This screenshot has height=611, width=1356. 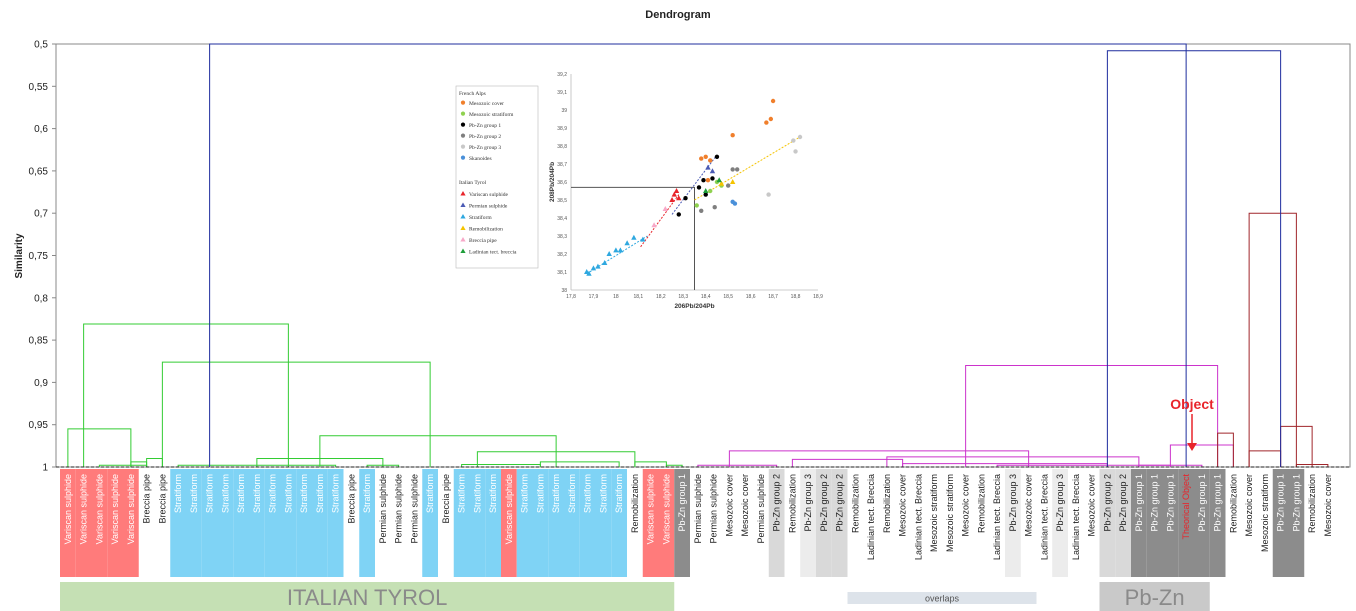 What do you see at coordinates (818, 297) in the screenshot?
I see `inset-x-tick: 18,9` at bounding box center [818, 297].